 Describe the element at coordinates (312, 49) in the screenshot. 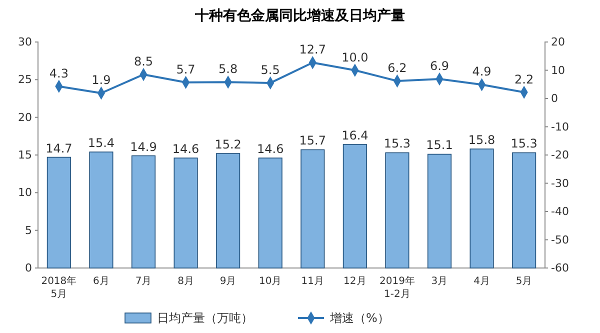

I see `data-label: 12.7` at that location.